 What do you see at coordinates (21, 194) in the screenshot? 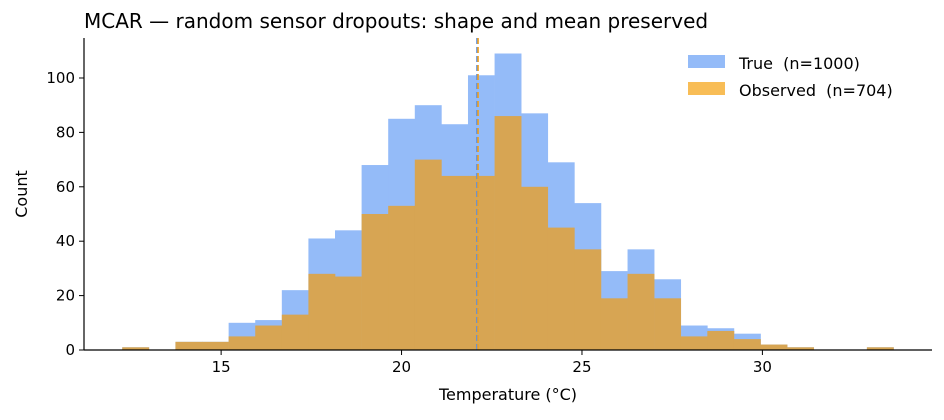
I see `y-axis-label: Count` at bounding box center [21, 194].